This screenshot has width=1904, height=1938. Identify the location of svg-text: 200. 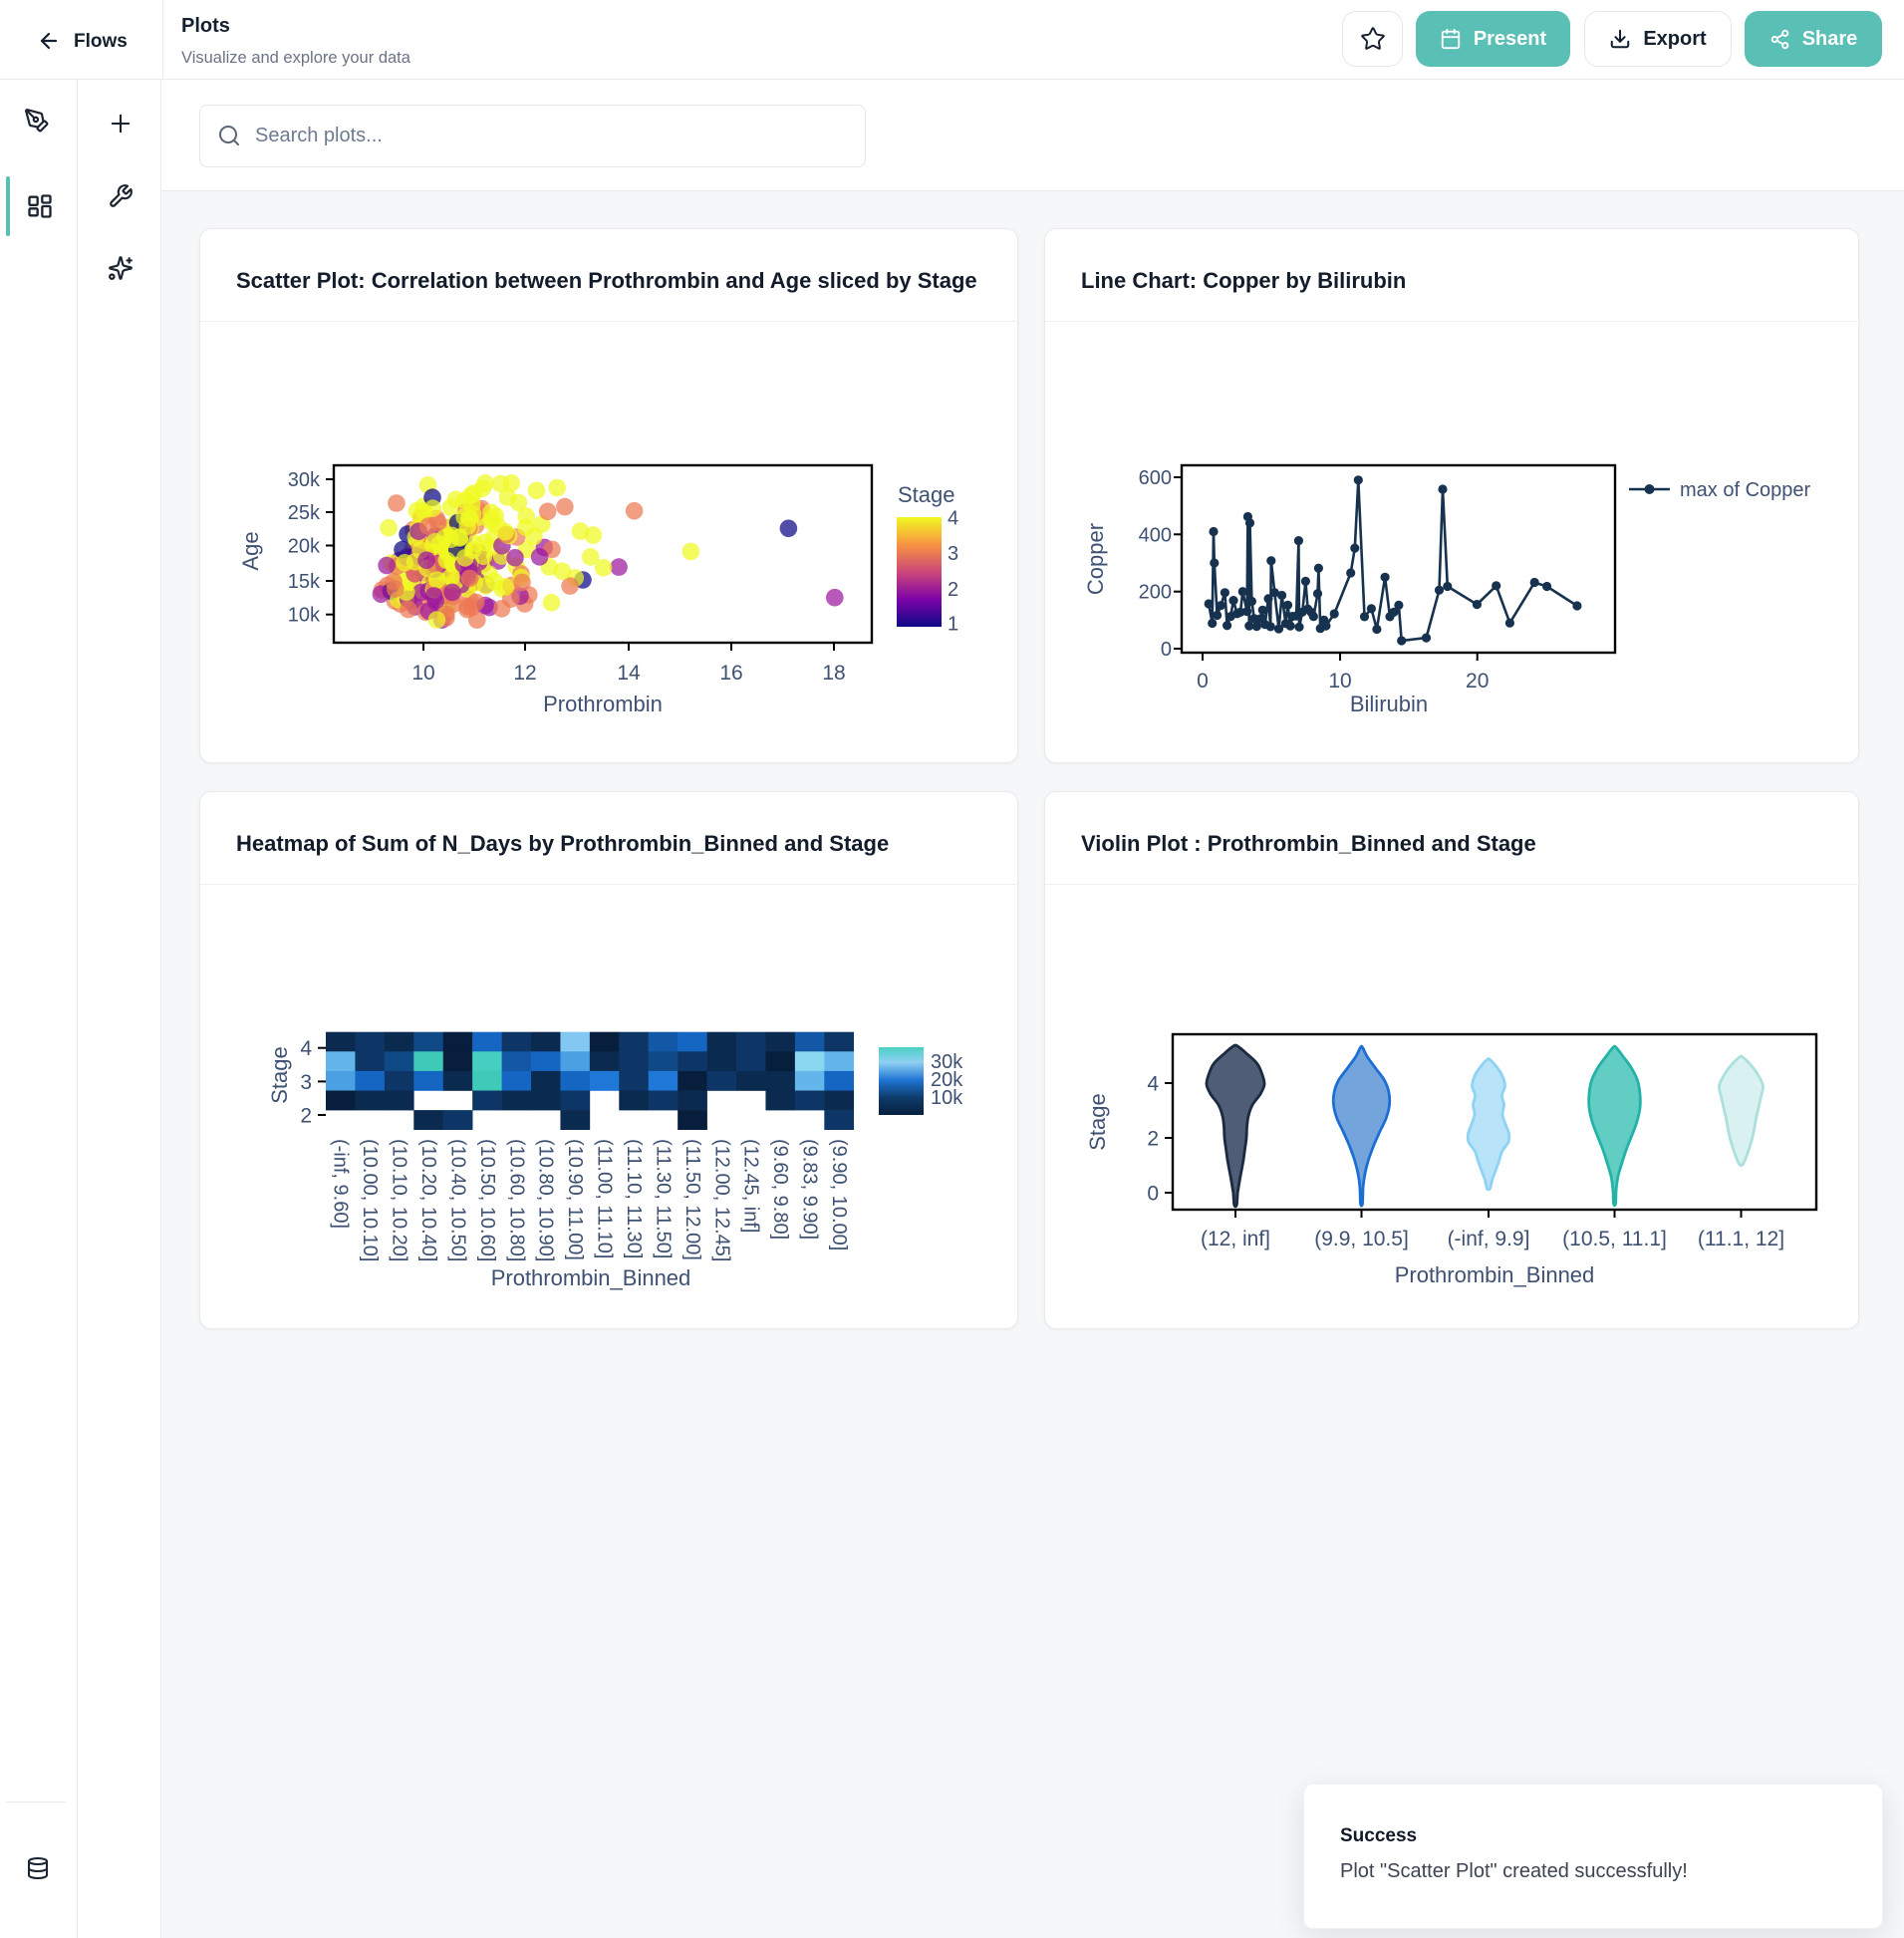
(1155, 593).